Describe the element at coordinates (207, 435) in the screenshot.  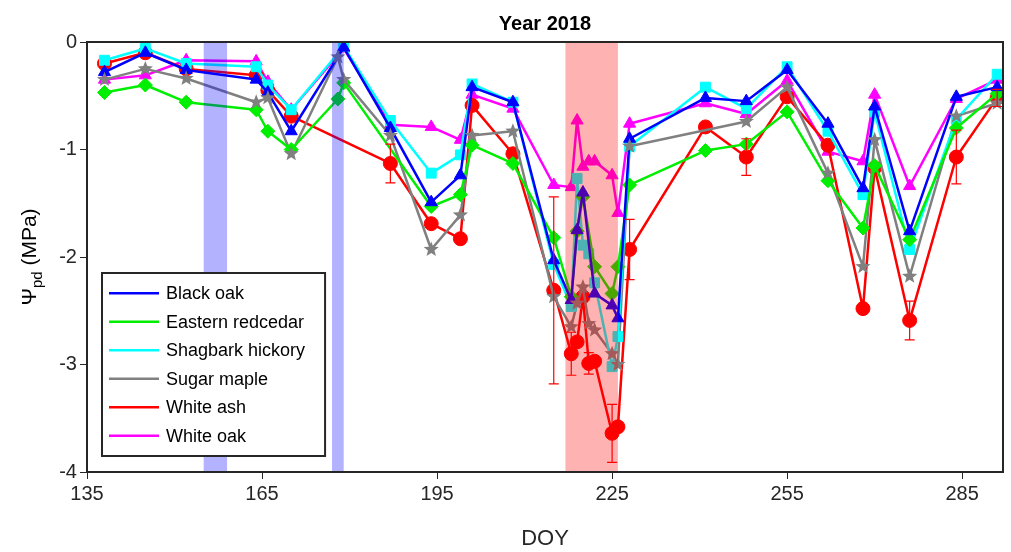
I see `legend-label: White oak` at that location.